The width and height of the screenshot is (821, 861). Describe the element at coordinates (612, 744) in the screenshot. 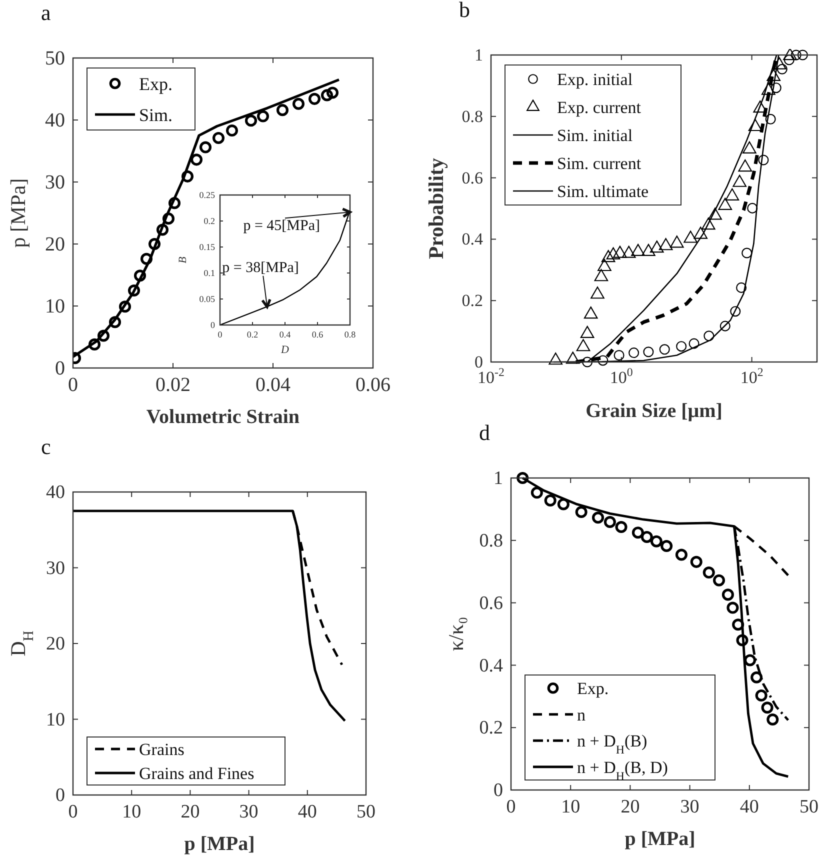

I see `legend-label: n + D$_{H}$(B)` at that location.